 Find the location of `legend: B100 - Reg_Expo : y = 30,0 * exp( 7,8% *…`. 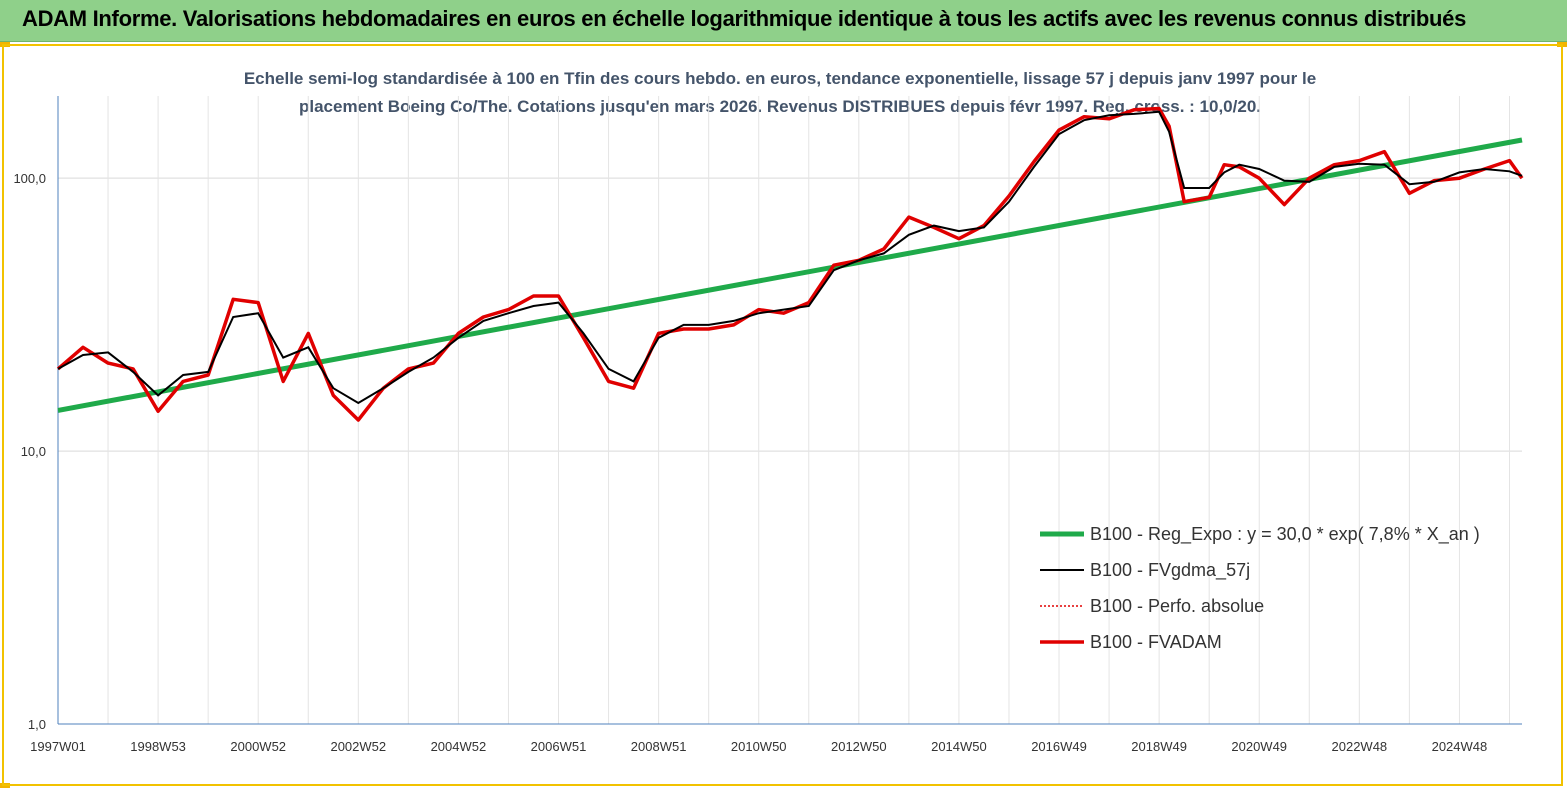

legend: B100 - Reg_Expo : y = 30,0 * exp( 7,8% *… is located at coordinates (1260, 588).